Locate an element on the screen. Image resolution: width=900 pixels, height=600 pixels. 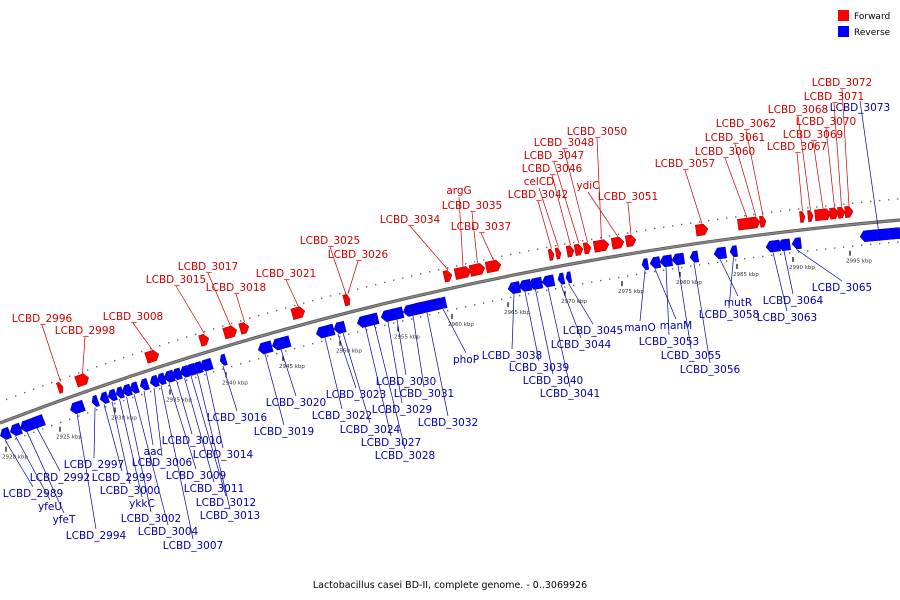
reverse-gene-label: LCBD_3044 is located at coordinates (581, 345).